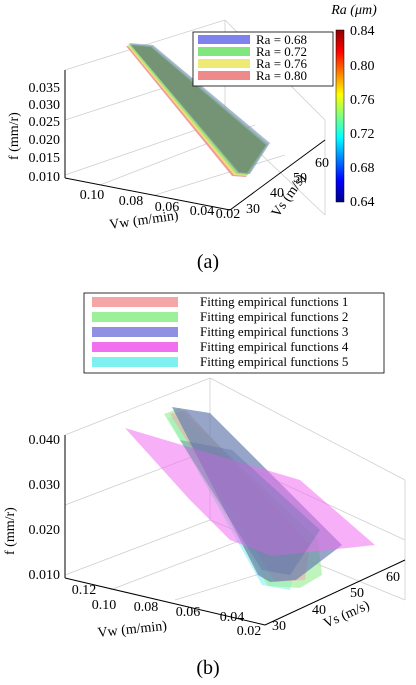 This screenshot has width=416, height=685. Describe the element at coordinates (353, 10) in the screenshot. I see `chart-a-colorbar-label: Ra (μm)` at that location.